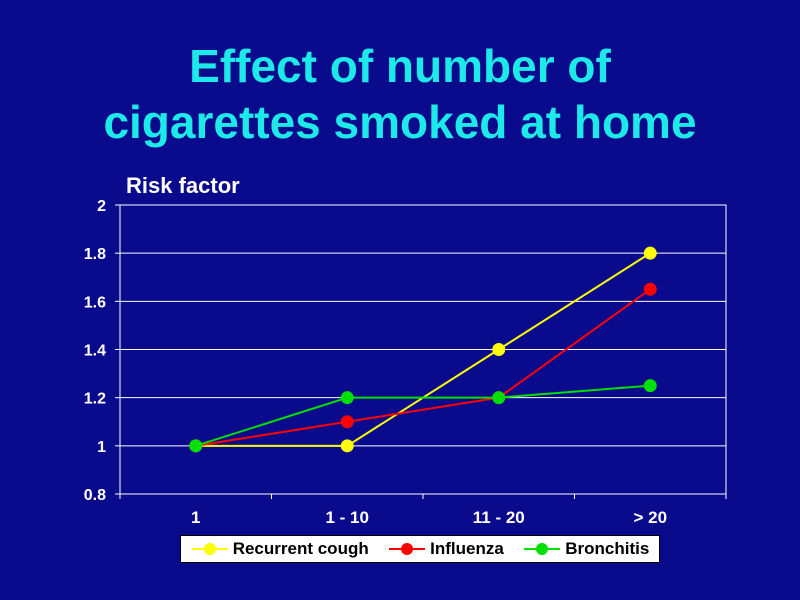 The image size is (800, 600). I want to click on legend-item: Recurrent cough, so click(280, 549).